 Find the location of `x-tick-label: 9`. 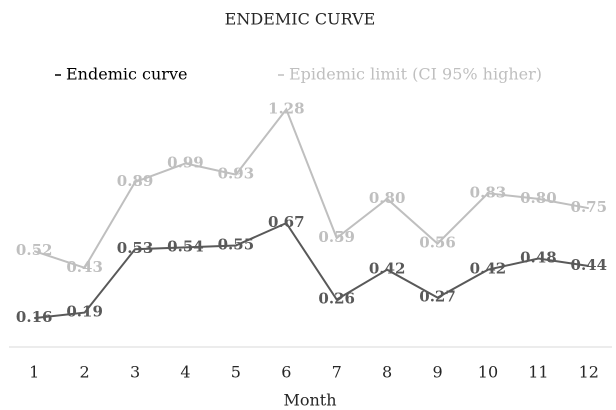

x-tick-label: 9 is located at coordinates (437, 372).